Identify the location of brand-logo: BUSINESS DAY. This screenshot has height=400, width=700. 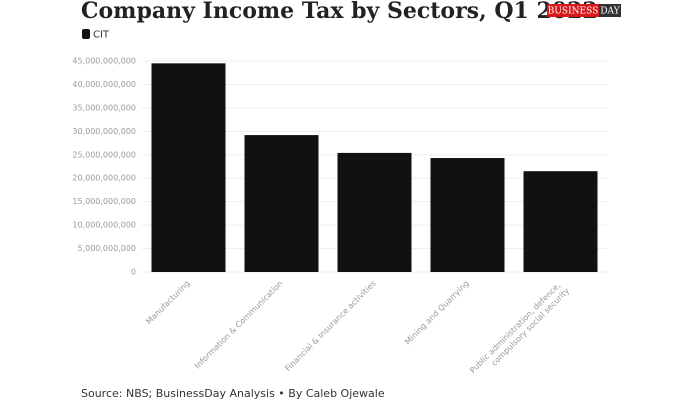
(584, 10).